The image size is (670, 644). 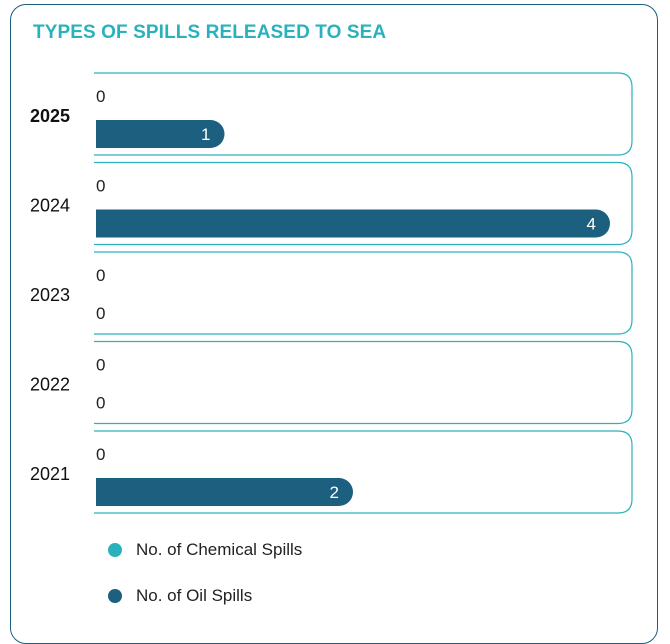 What do you see at coordinates (115, 550) in the screenshot?
I see `legend-swatch-chemical` at bounding box center [115, 550].